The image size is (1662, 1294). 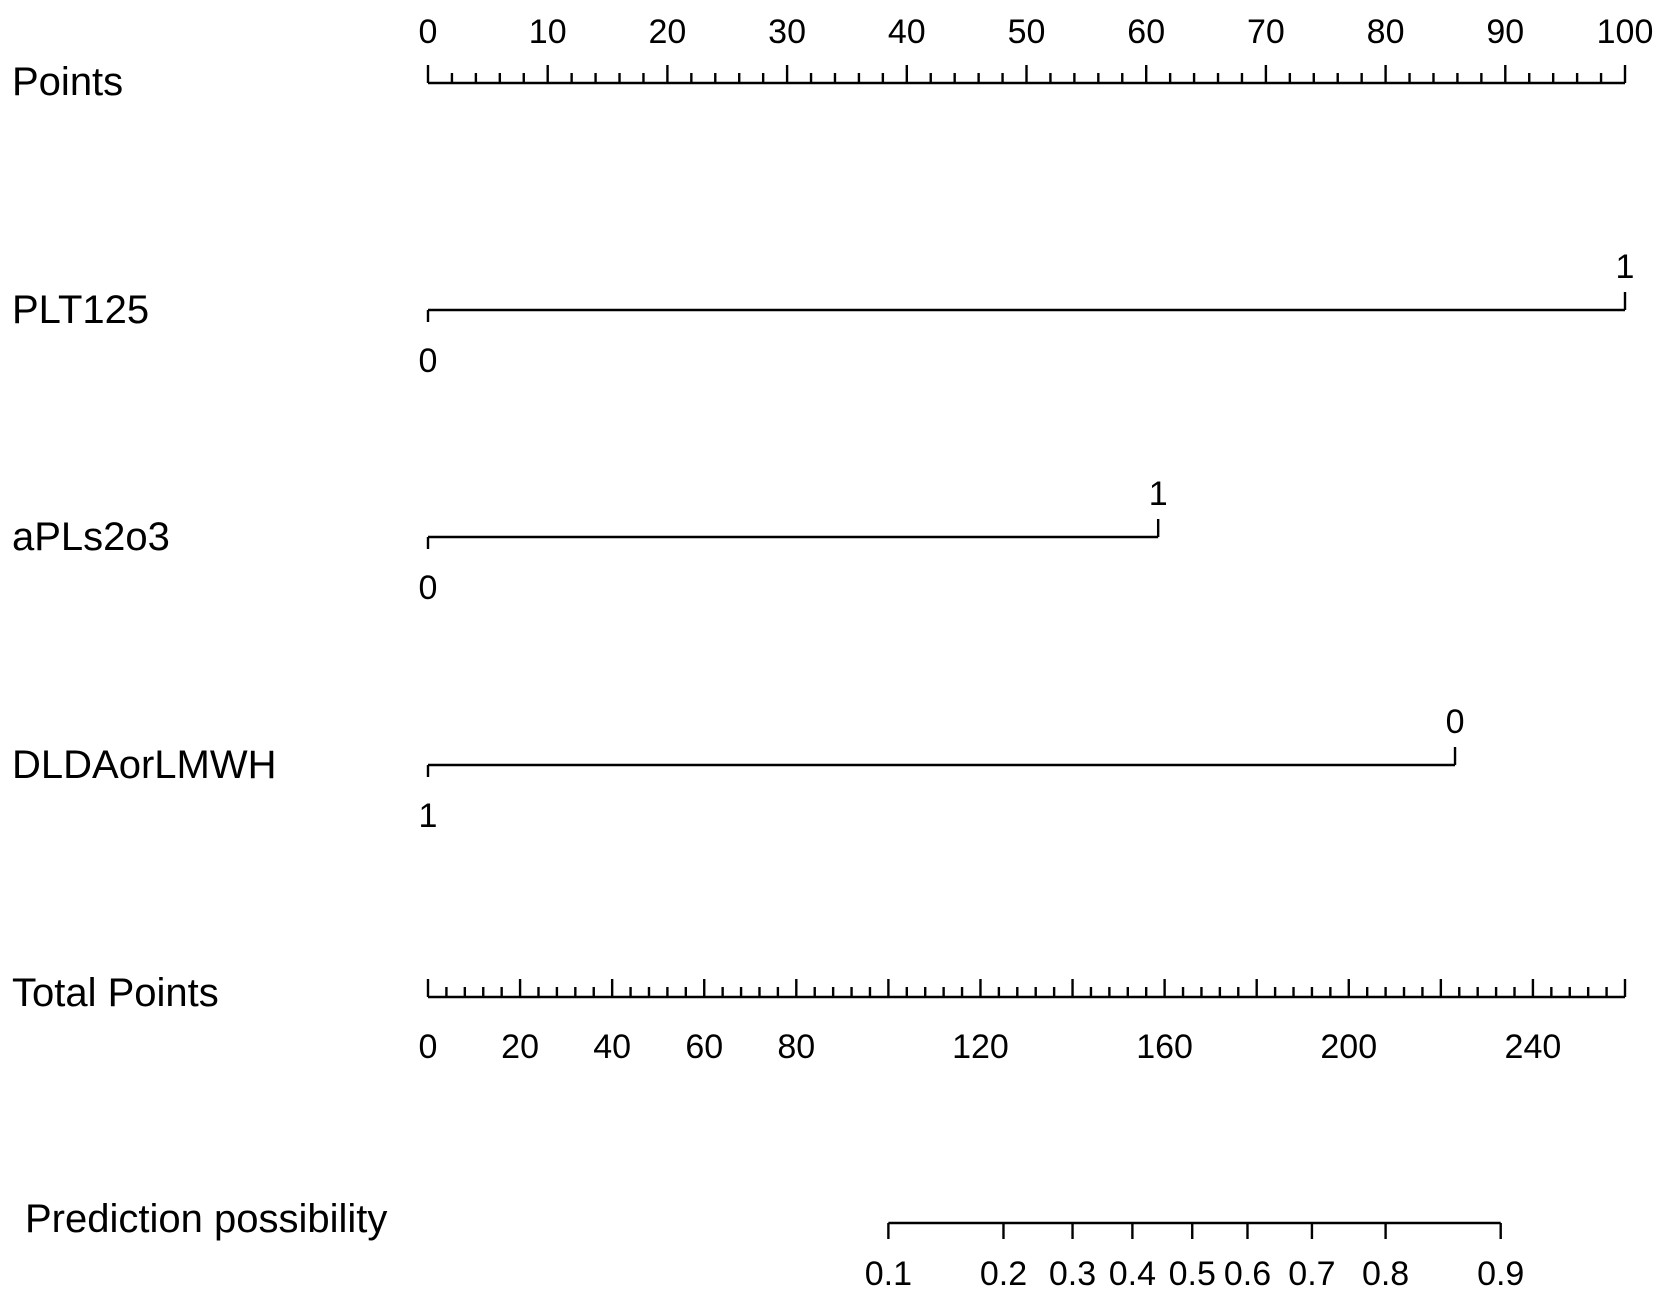 I want to click on points-scale: 0 10 20 30 40 50 60 70 80 90 100, so click(x=1036, y=49).